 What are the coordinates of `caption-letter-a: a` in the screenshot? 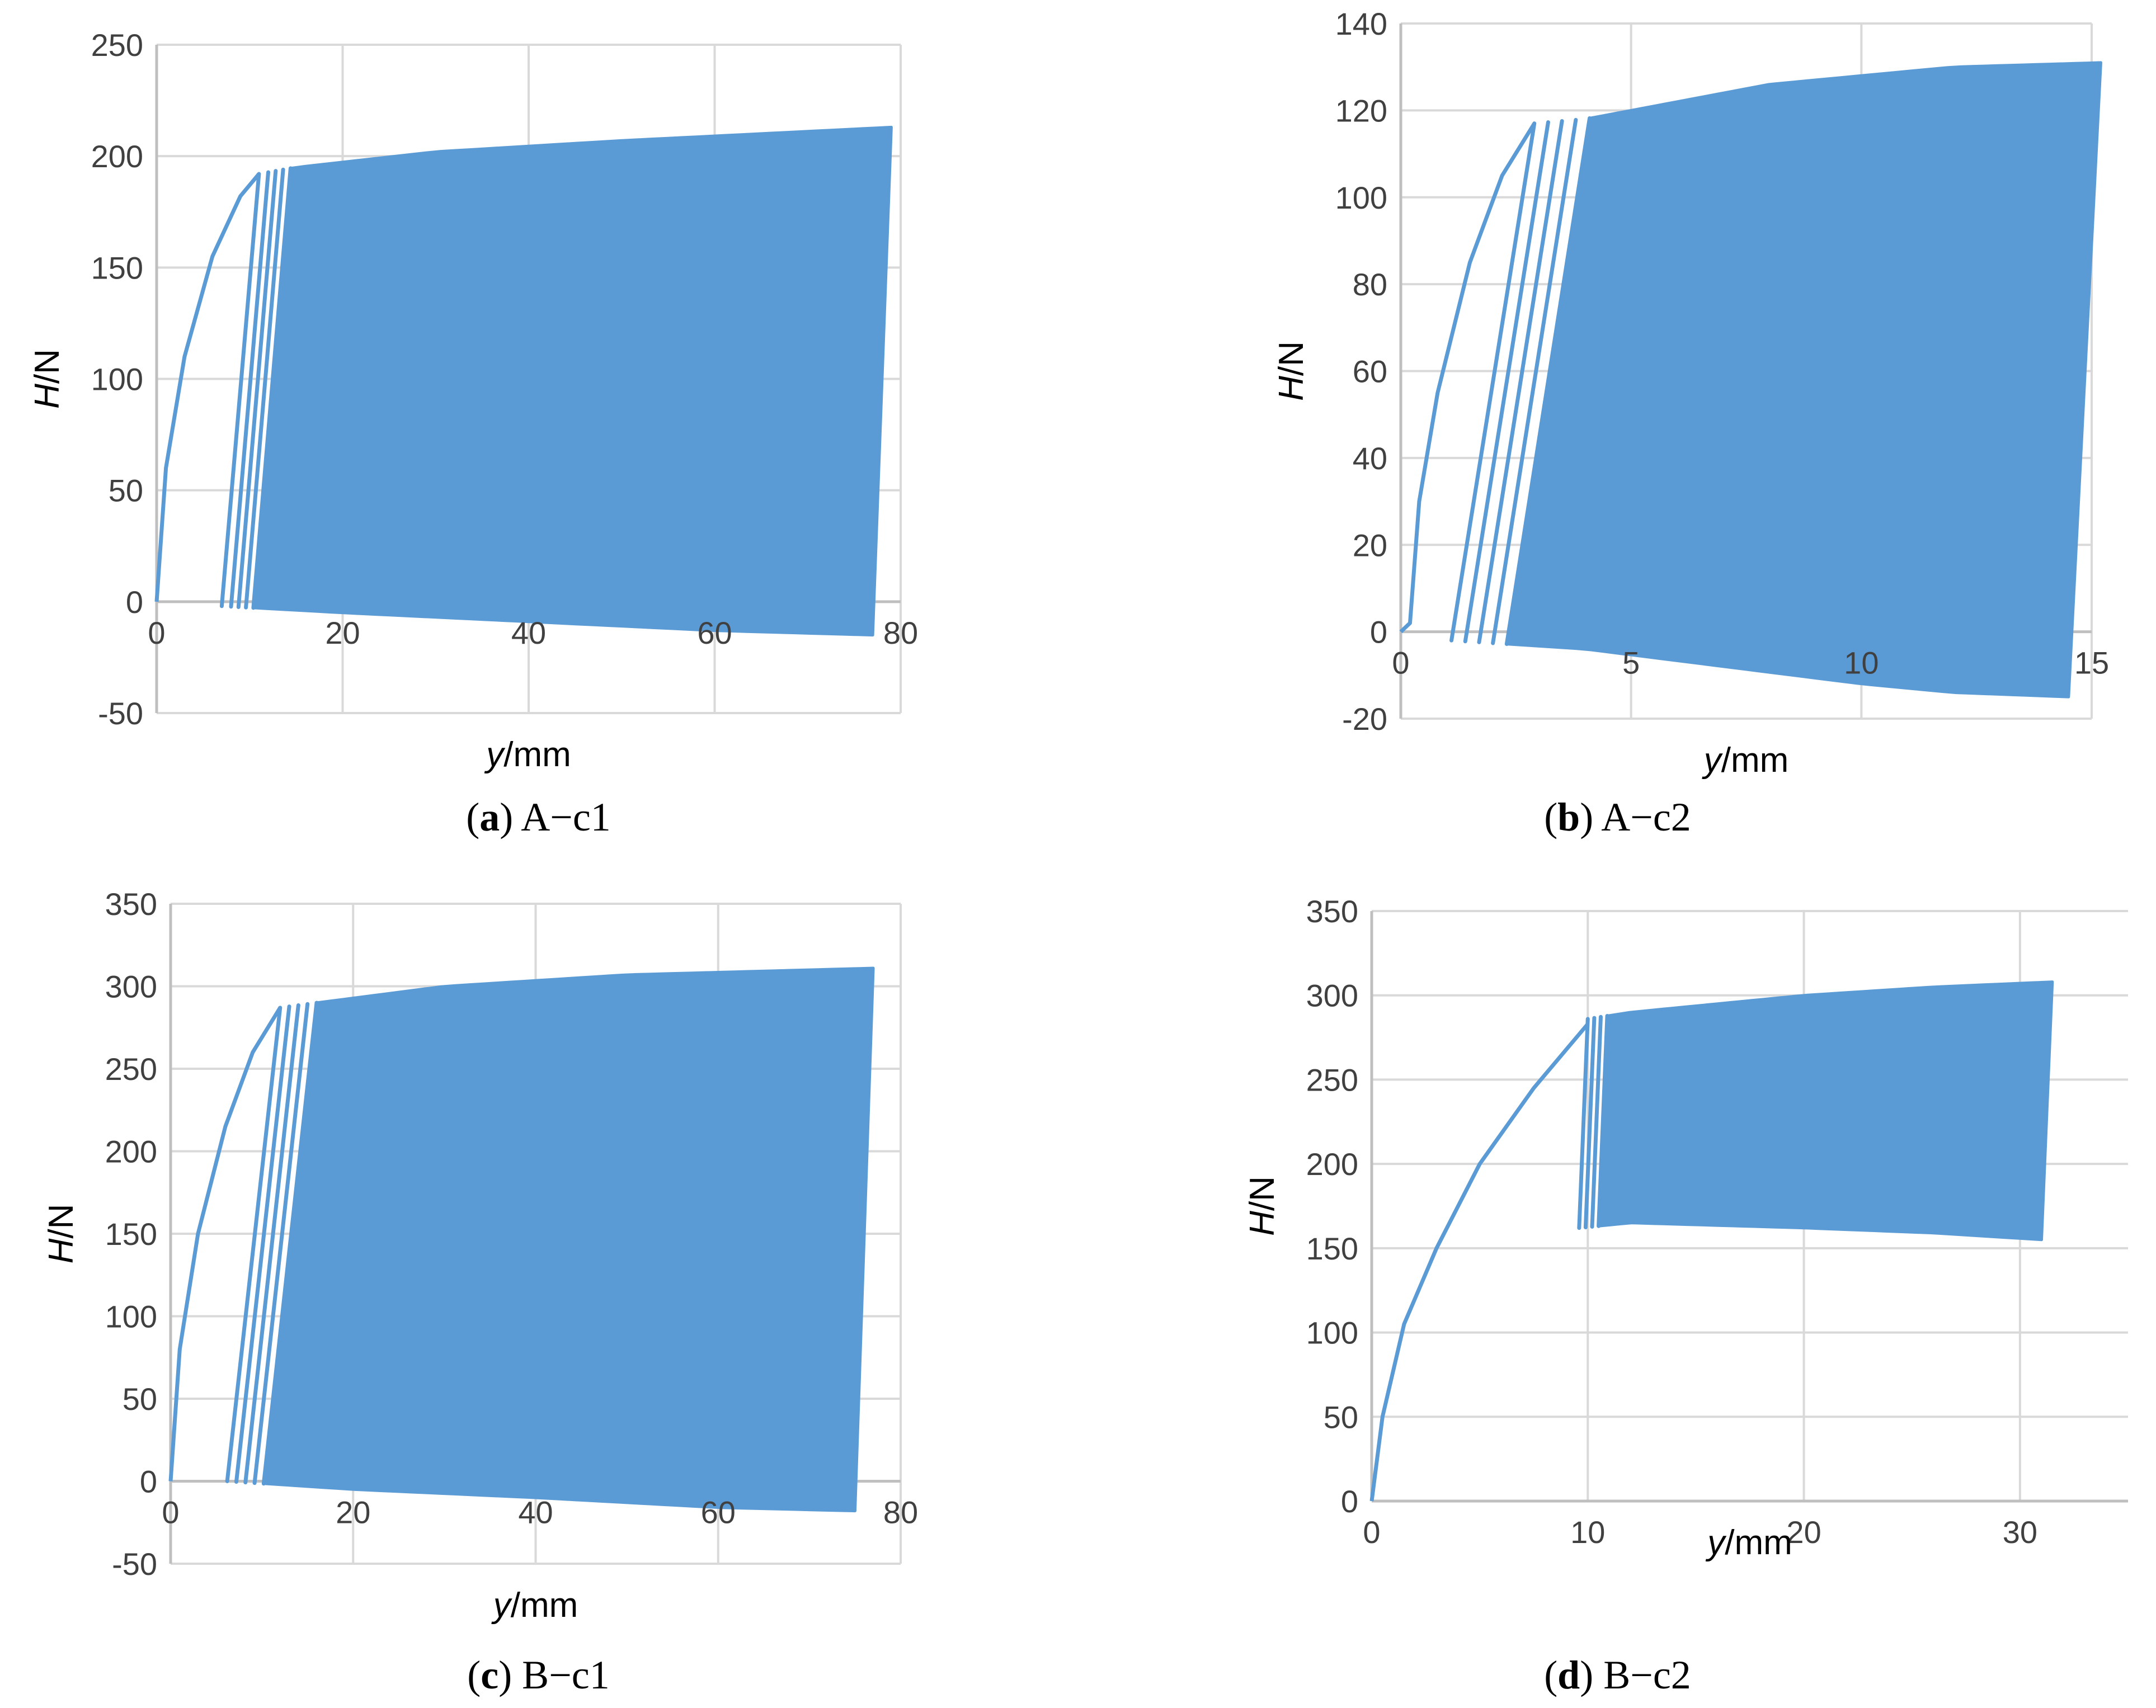 It's located at (490, 817).